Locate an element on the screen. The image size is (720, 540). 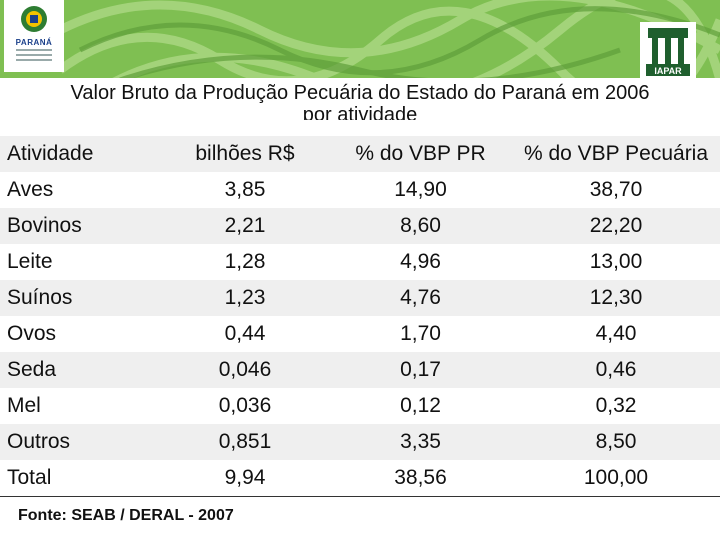
table-row: Outros 0,851 3,35 8,50 is located at coordinates (360, 442).